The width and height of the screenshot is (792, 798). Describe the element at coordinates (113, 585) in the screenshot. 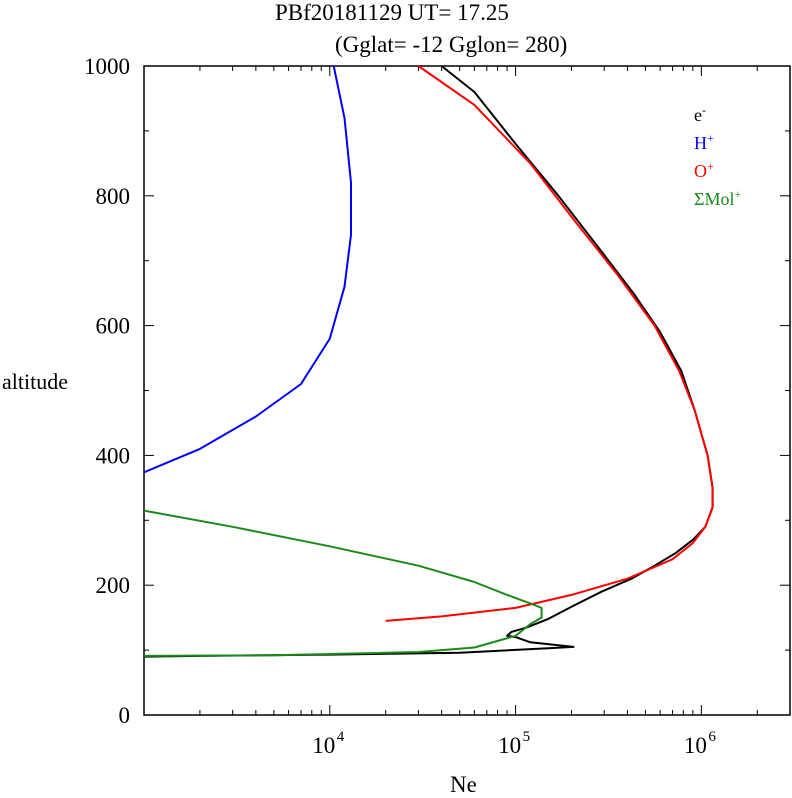

I see `y-tick-label: 200` at that location.